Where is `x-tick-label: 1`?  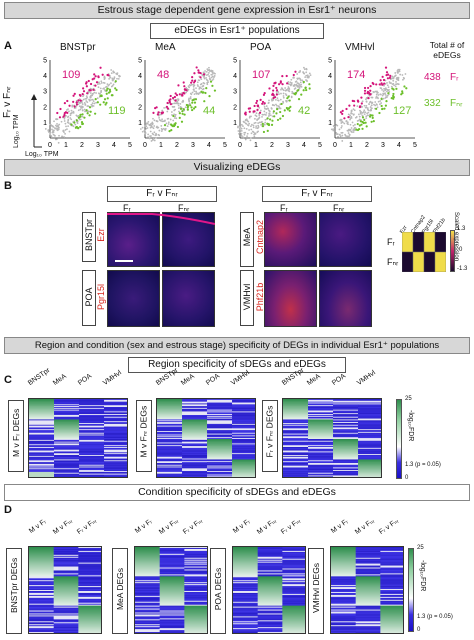
x-tick-label: 1 is located at coordinates (256, 145).